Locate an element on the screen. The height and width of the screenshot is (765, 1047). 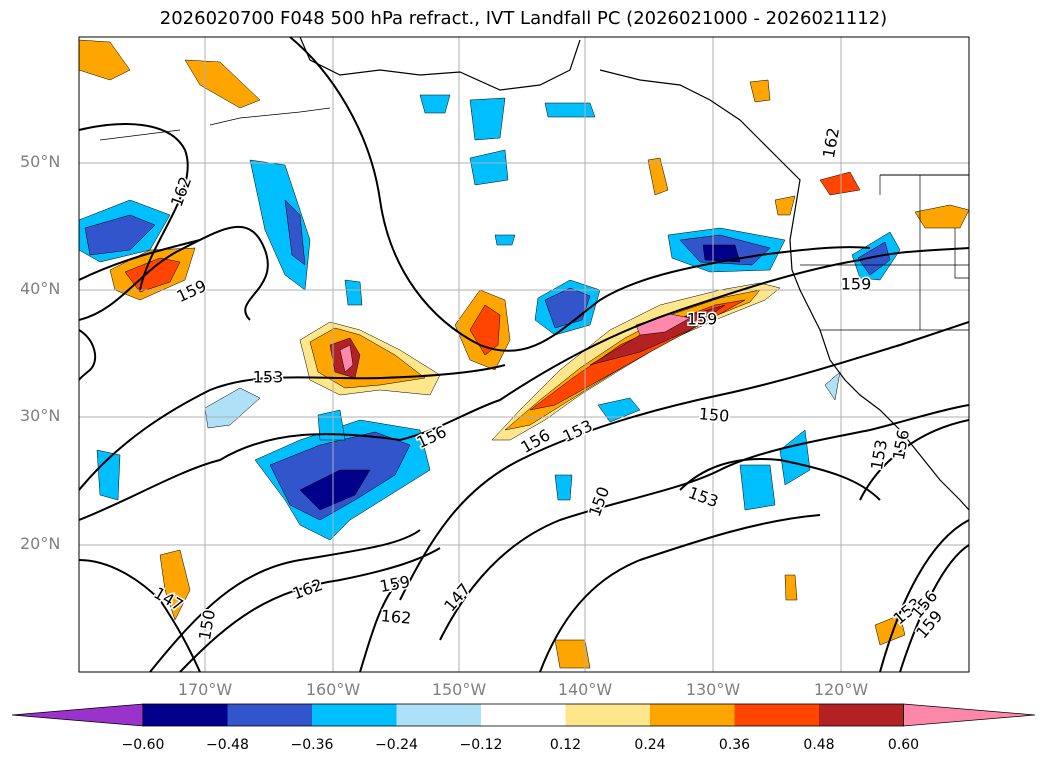
contour-lower2 is located at coordinates (310, 609).